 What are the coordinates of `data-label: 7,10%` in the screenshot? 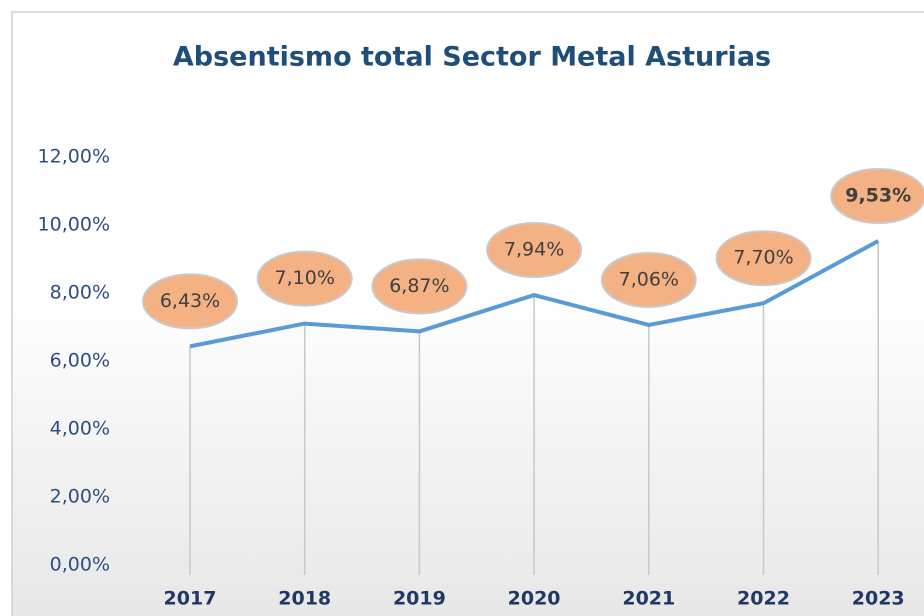 It's located at (305, 278).